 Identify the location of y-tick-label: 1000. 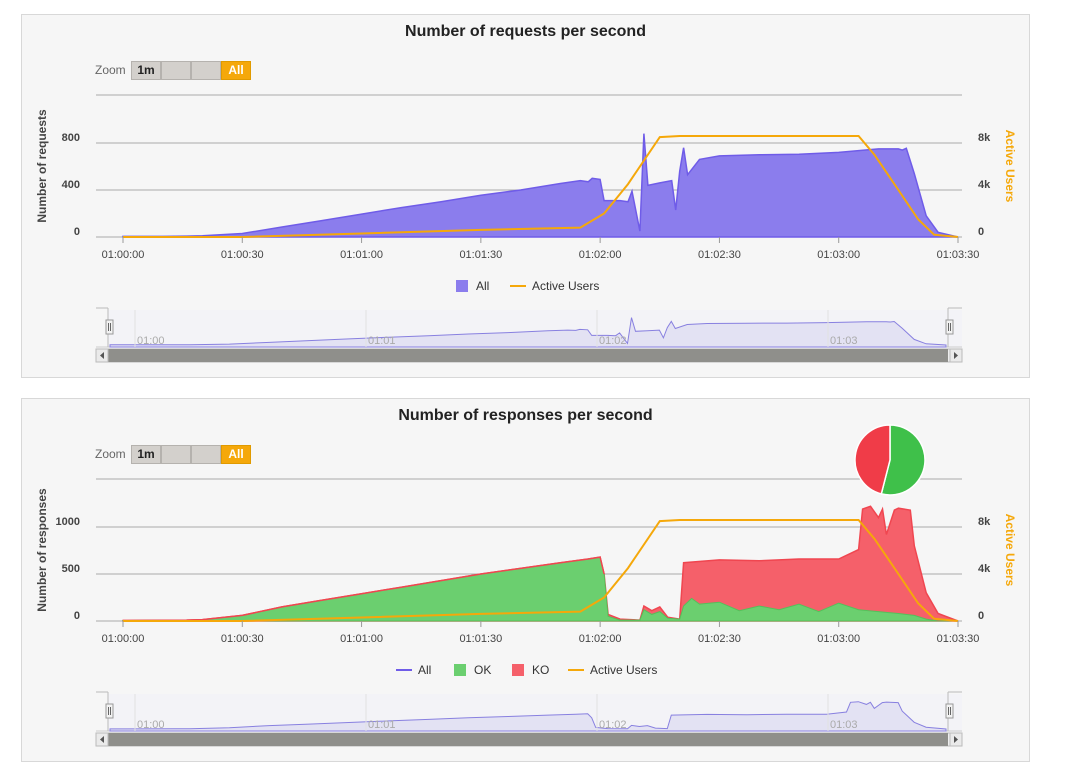
(68, 522).